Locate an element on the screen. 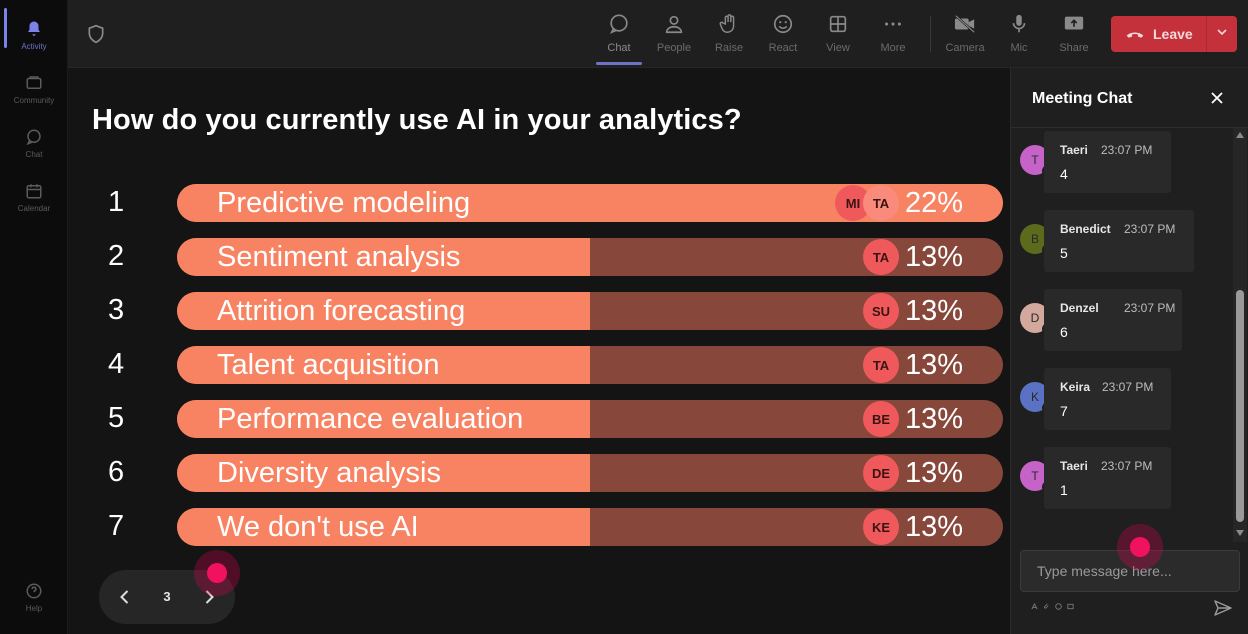 The image size is (1248, 634). rail-item-calendar: Calendar is located at coordinates (34, 197).